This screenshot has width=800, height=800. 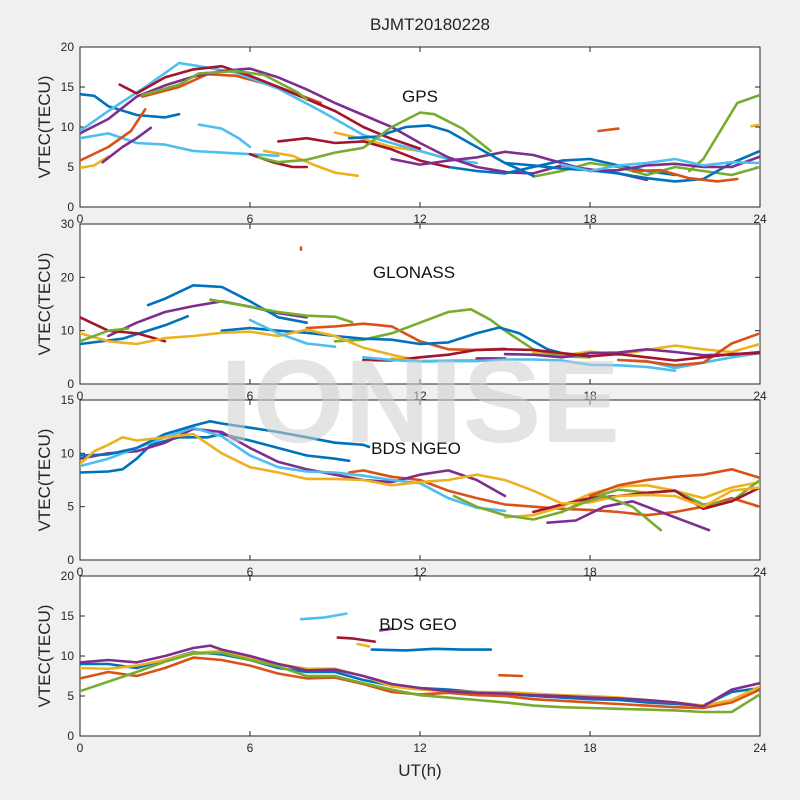 What do you see at coordinates (420, 402) in the screenshot?
I see `watermark: IONISE` at bounding box center [420, 402].